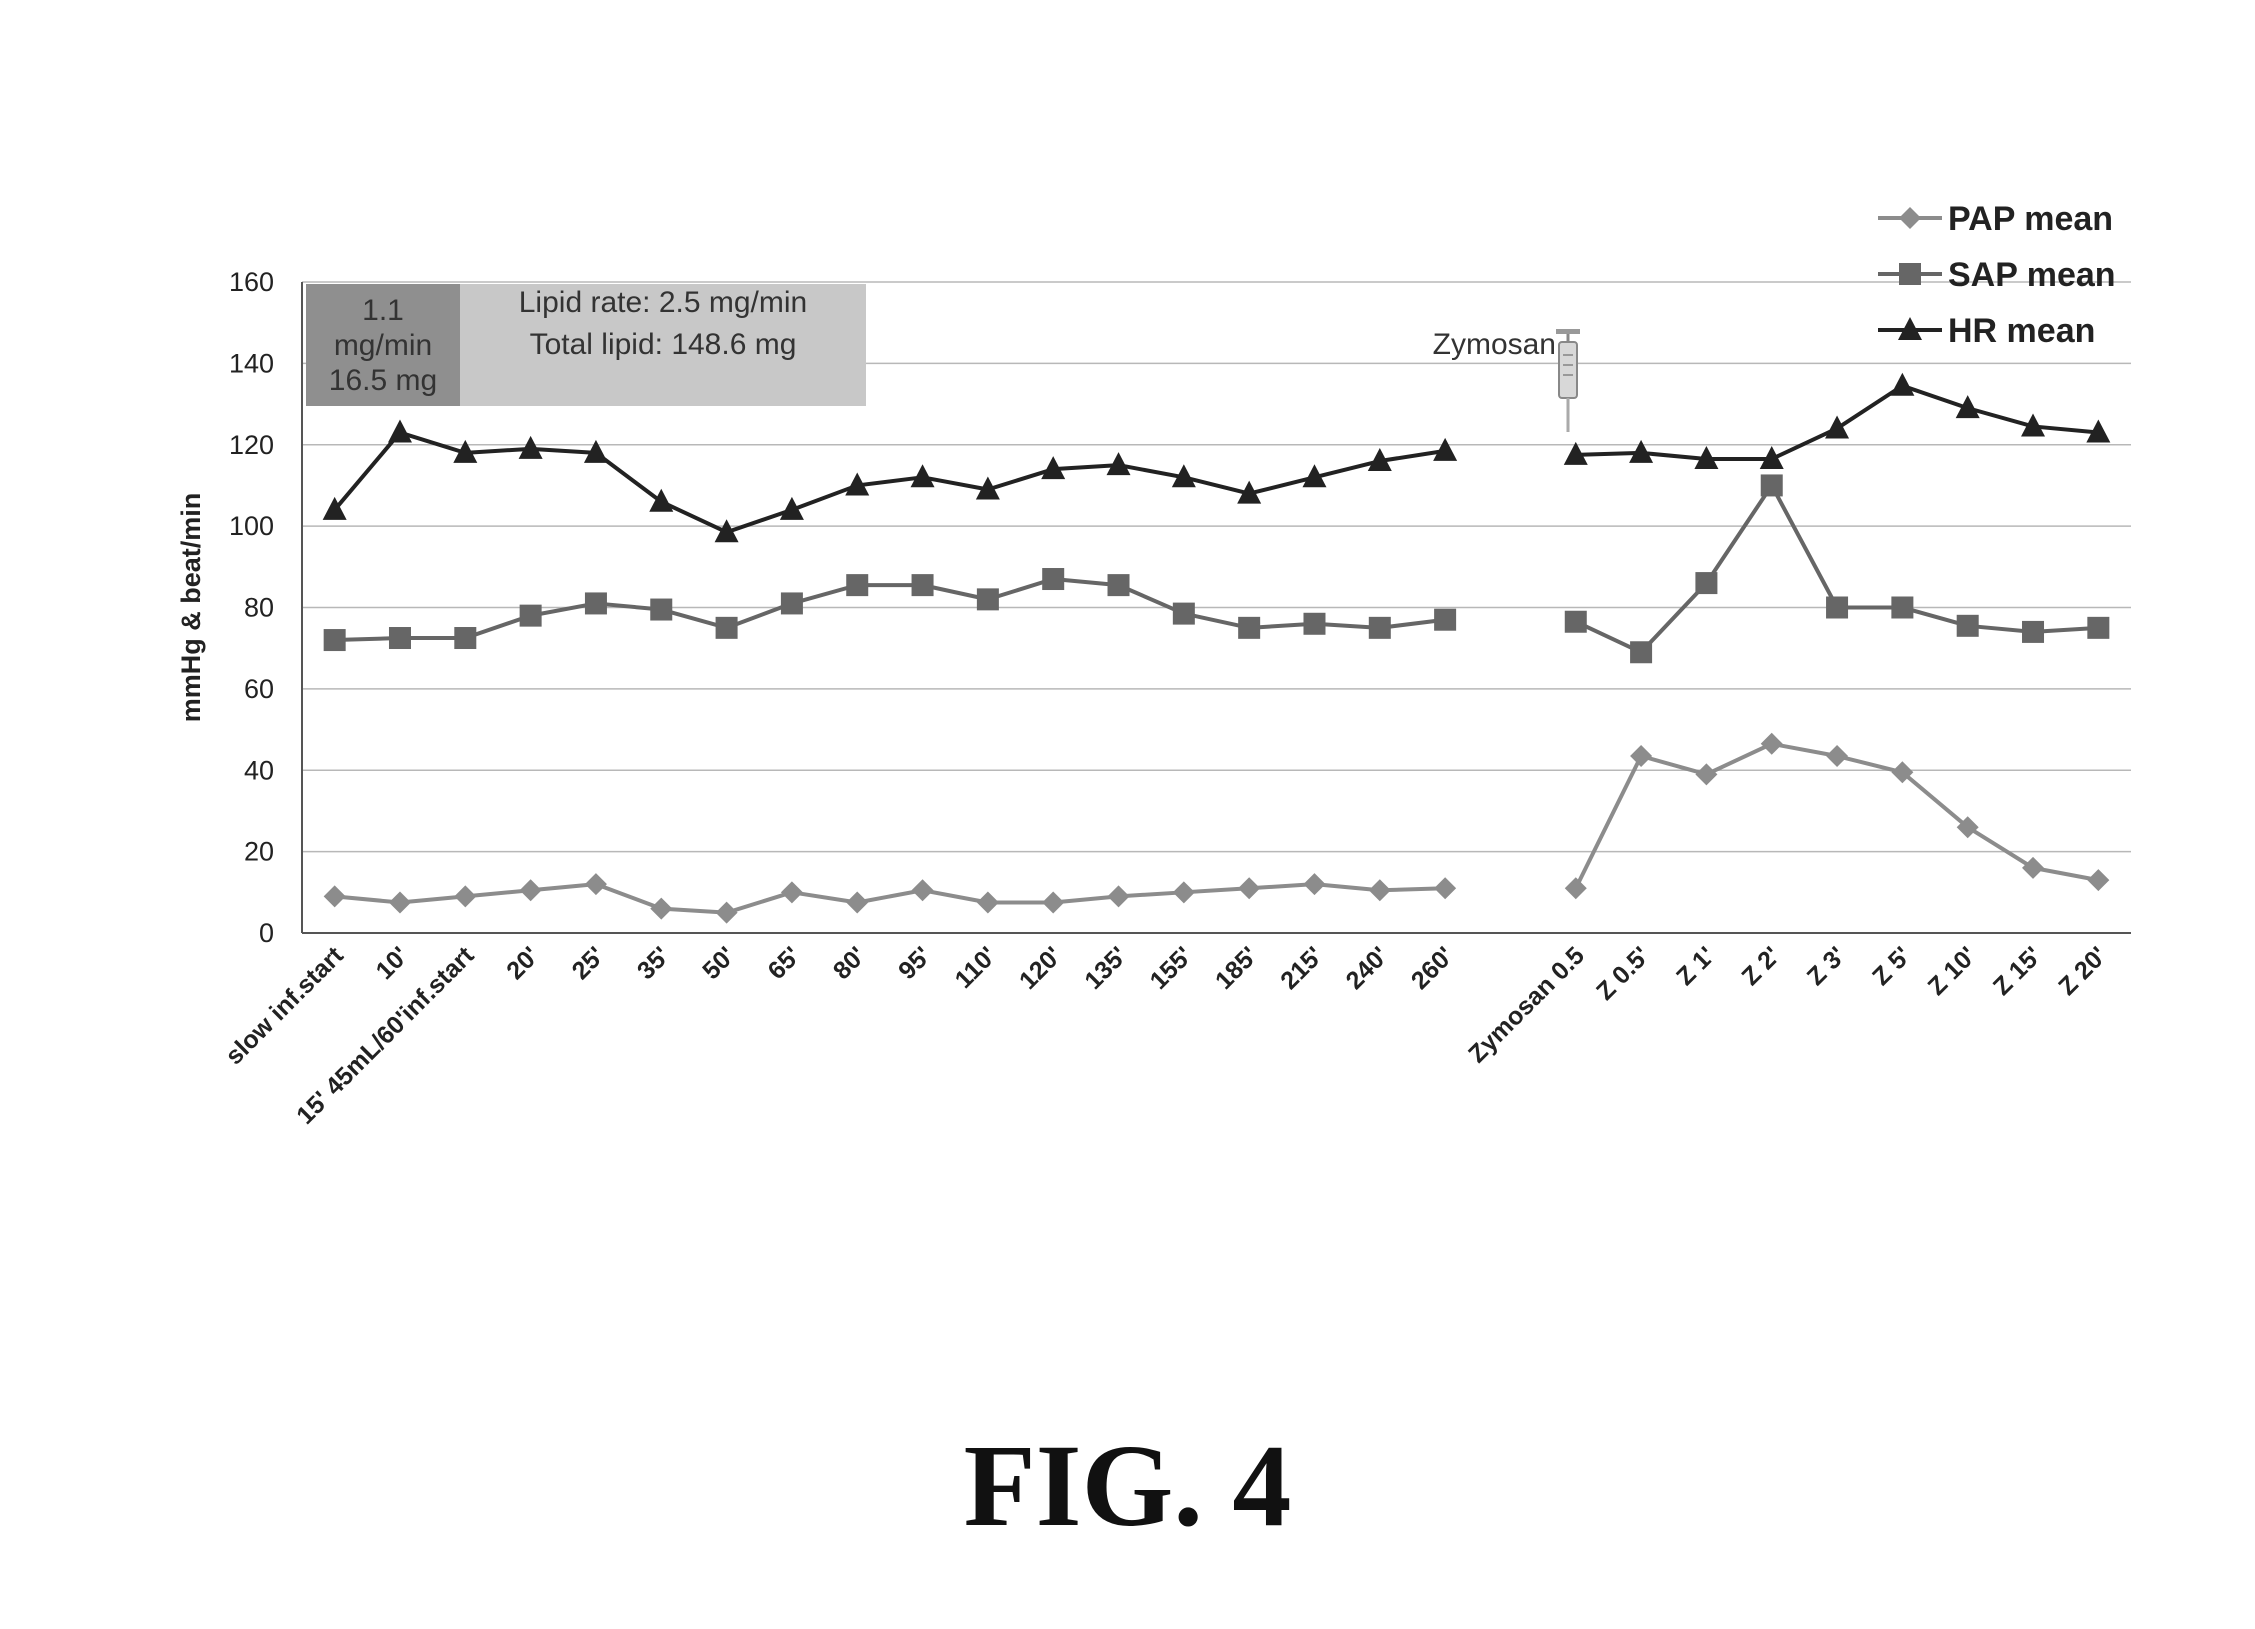 This screenshot has width=2255, height=1629. Describe the element at coordinates (393, 963) in the screenshot. I see `x-tick-label: 10'` at that location.